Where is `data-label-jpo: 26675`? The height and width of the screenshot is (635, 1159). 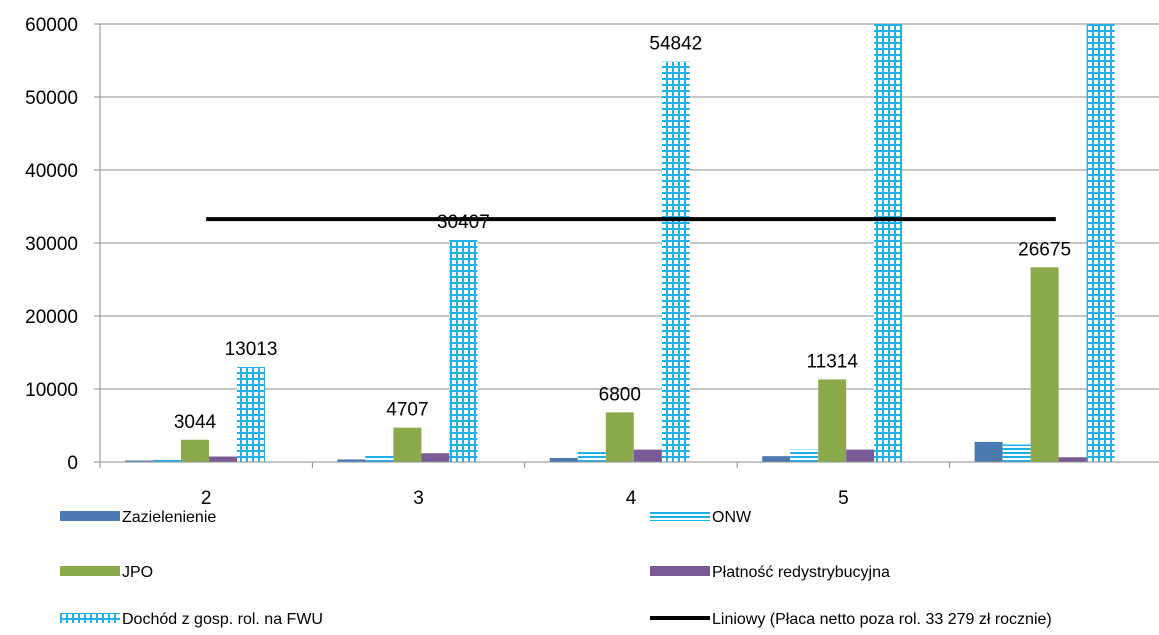 data-label-jpo: 26675 is located at coordinates (1044, 249).